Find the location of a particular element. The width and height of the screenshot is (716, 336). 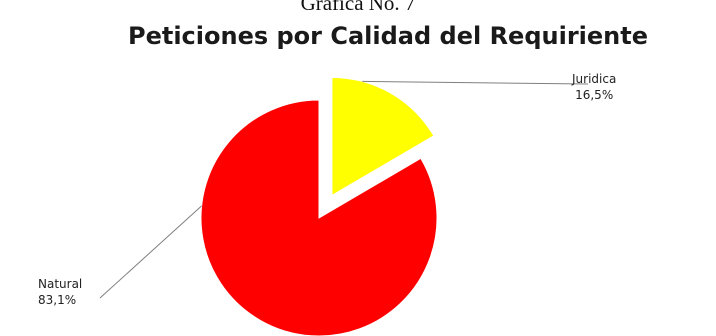

chart-title: Peticiones por Calidad del Requiriente is located at coordinates (387, 36).